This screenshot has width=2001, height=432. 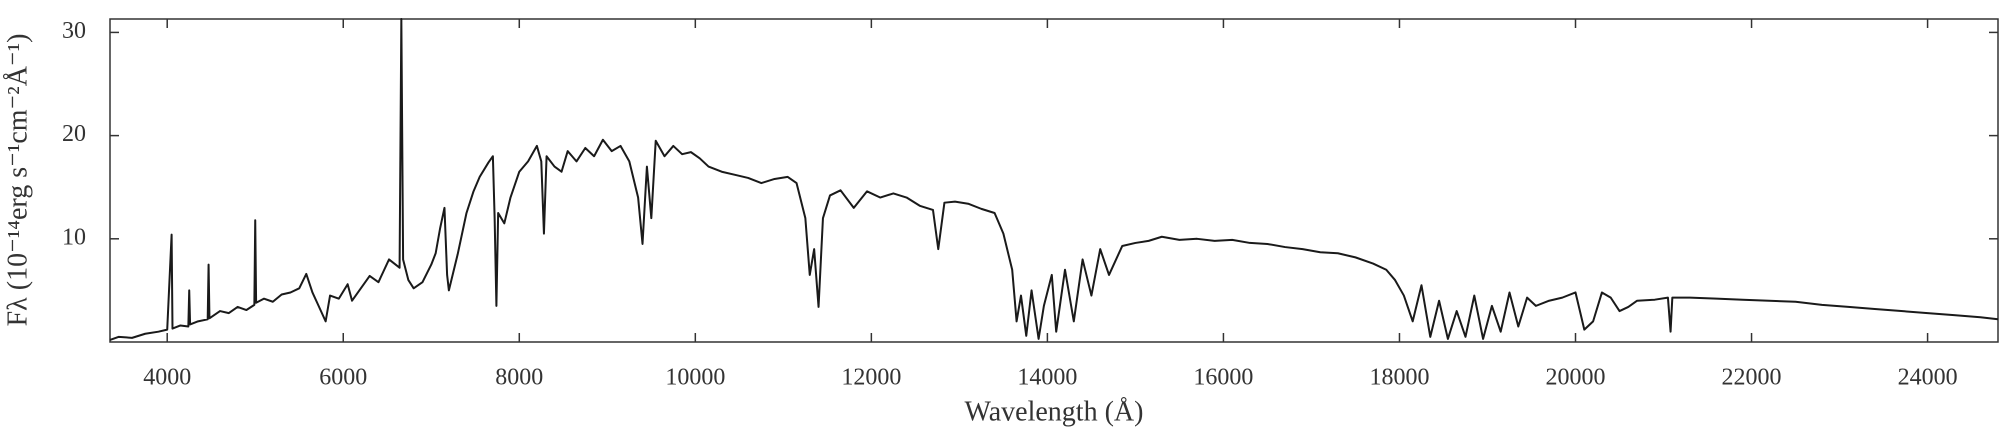 I want to click on x-tick-label: 22000, so click(x=1752, y=378).